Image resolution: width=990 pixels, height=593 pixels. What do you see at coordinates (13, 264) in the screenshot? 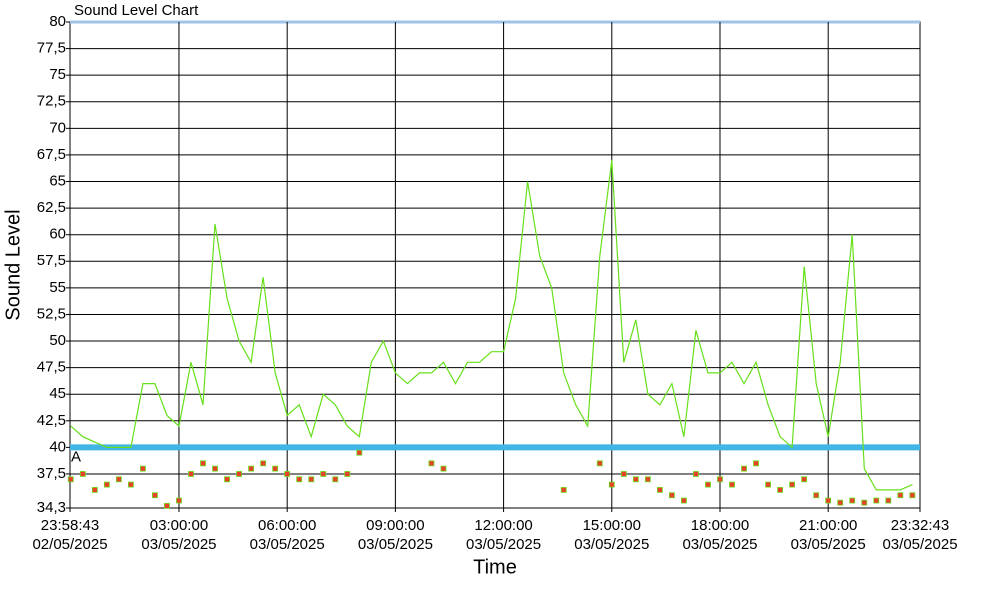
I see `y-axis-label: Sound Level` at bounding box center [13, 264].